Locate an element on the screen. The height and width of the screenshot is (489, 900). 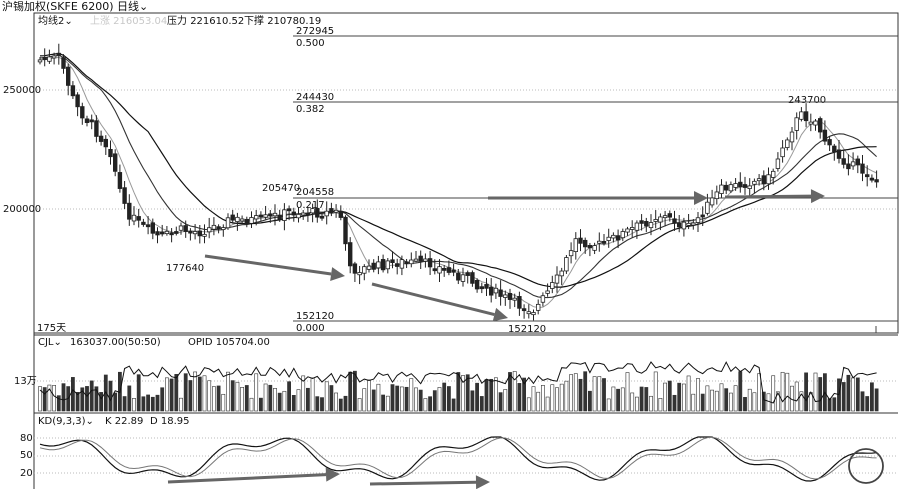
volume-indicator-selector: CJL⌄ is located at coordinates (50, 342).